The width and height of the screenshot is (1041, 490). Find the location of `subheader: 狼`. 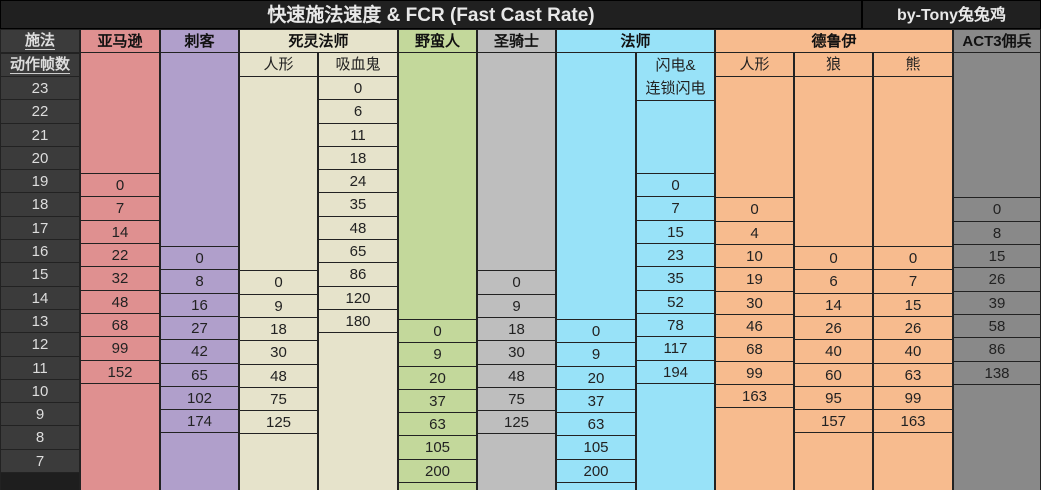

subheader: 狼 is located at coordinates (833, 65).